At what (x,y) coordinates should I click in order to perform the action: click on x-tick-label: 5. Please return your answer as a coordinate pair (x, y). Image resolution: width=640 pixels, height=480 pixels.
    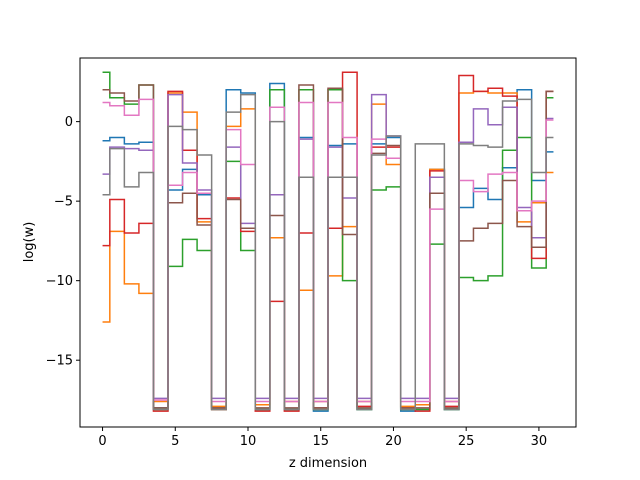
    Looking at the image, I should click on (175, 441).